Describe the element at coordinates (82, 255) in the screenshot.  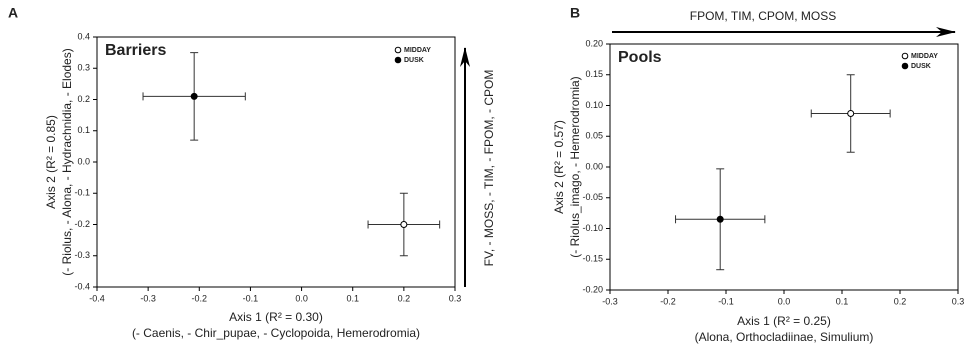
I see `y-tick-label: -0.3` at that location.